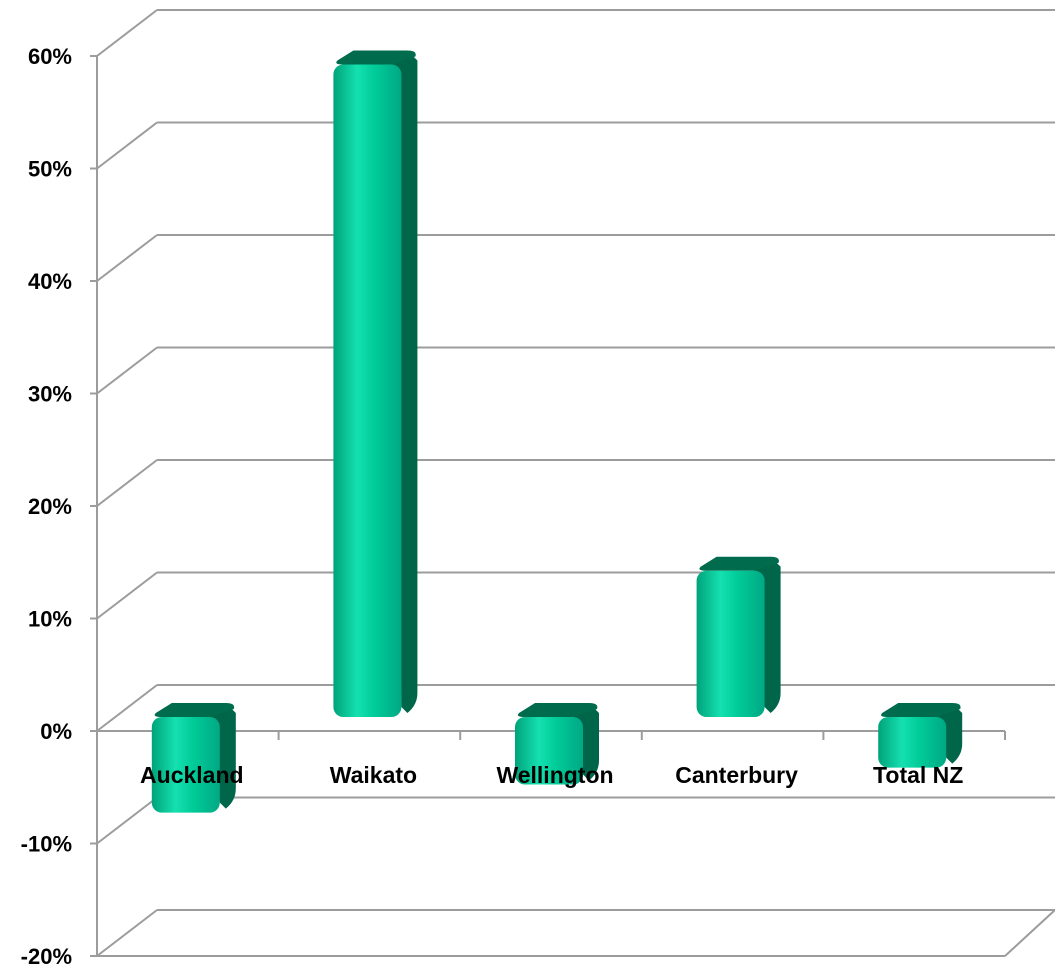  What do you see at coordinates (736, 775) in the screenshot?
I see `x-category-label: Canterbury` at bounding box center [736, 775].